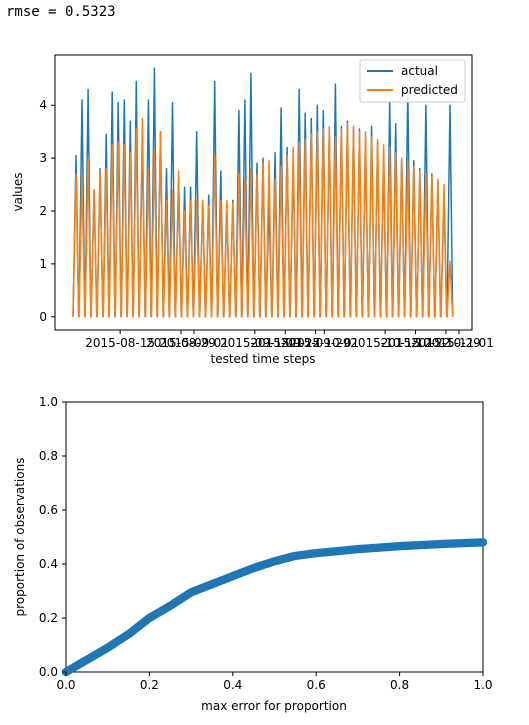  I want to click on x-tick-label: 0.4, so click(232, 685).